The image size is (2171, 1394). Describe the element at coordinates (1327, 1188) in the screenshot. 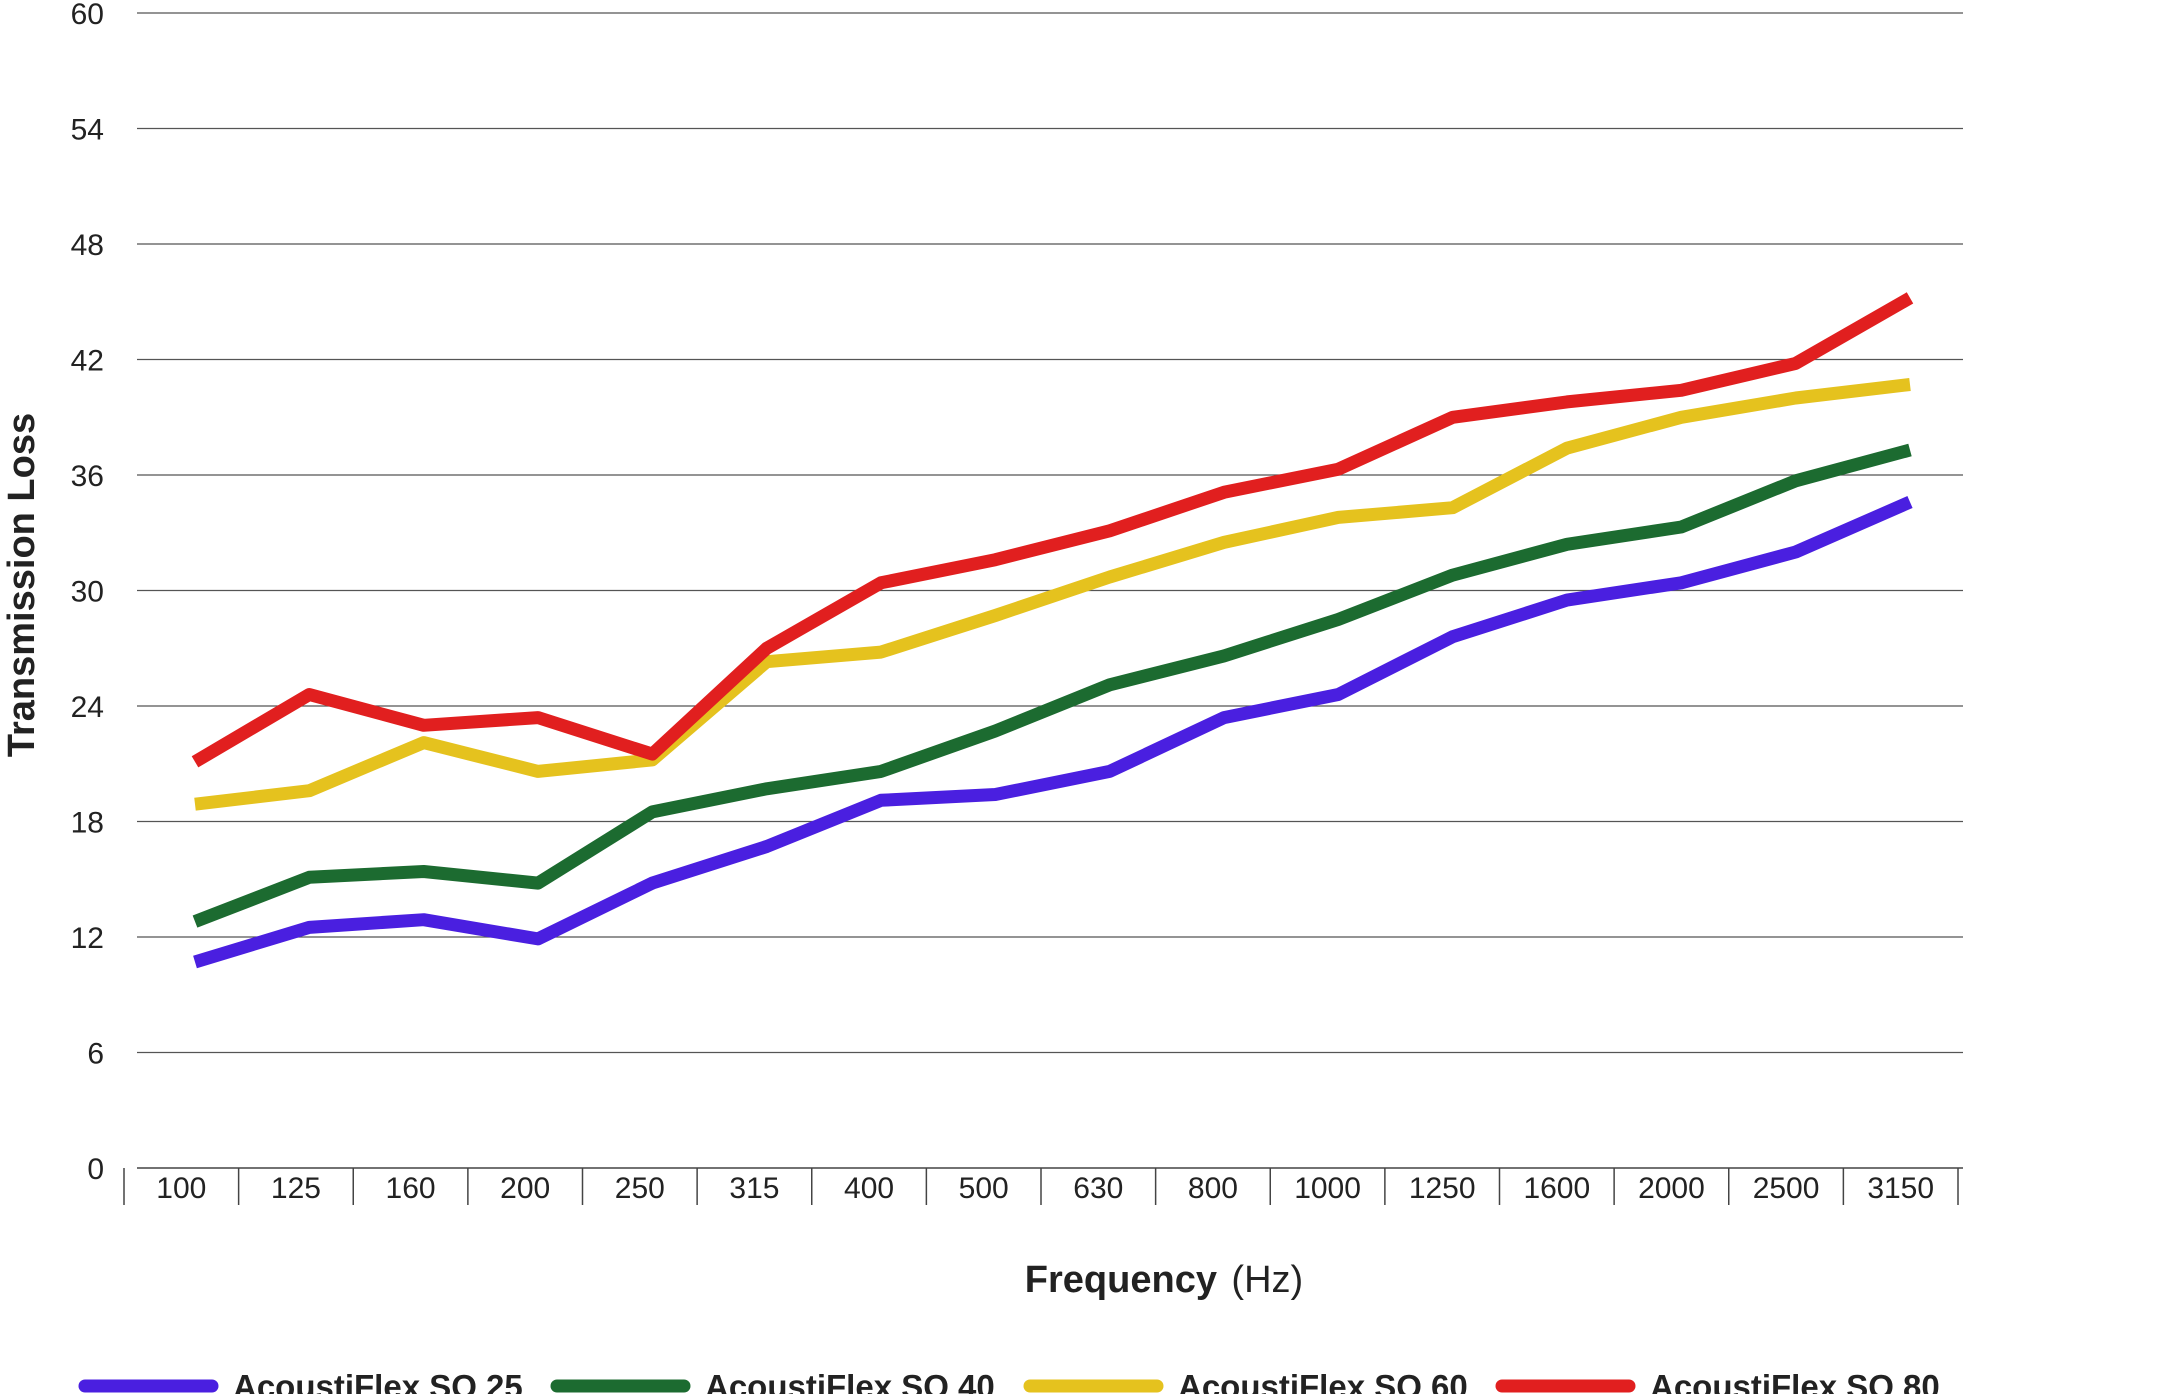

I see `x-tick-label: 1000` at that location.